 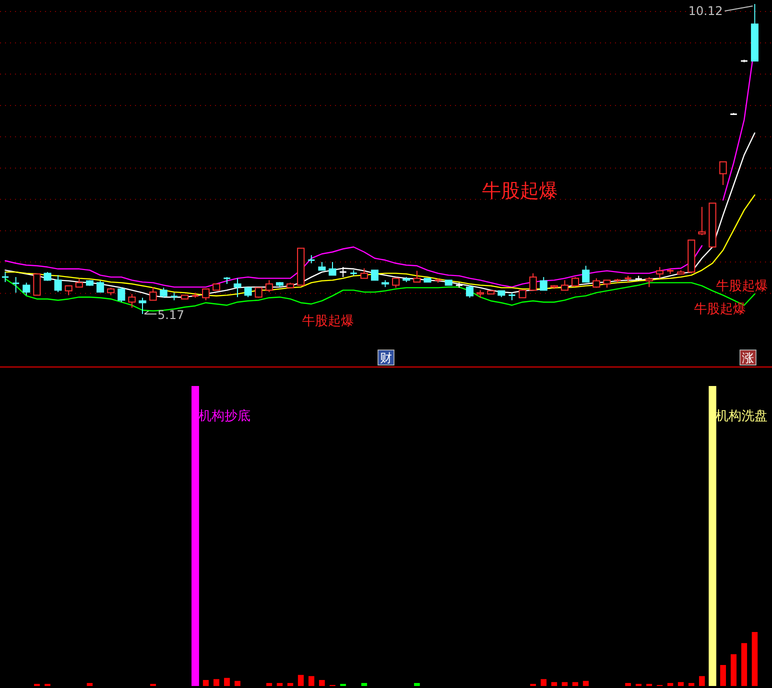 What do you see at coordinates (748, 358) in the screenshot?
I see `text: 涨` at bounding box center [748, 358].